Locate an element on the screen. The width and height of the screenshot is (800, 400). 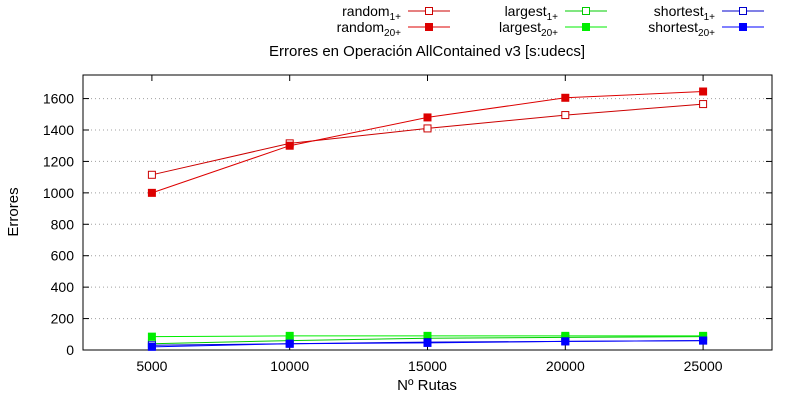
x-axis-label: Nº Rutas is located at coordinates (427, 385).